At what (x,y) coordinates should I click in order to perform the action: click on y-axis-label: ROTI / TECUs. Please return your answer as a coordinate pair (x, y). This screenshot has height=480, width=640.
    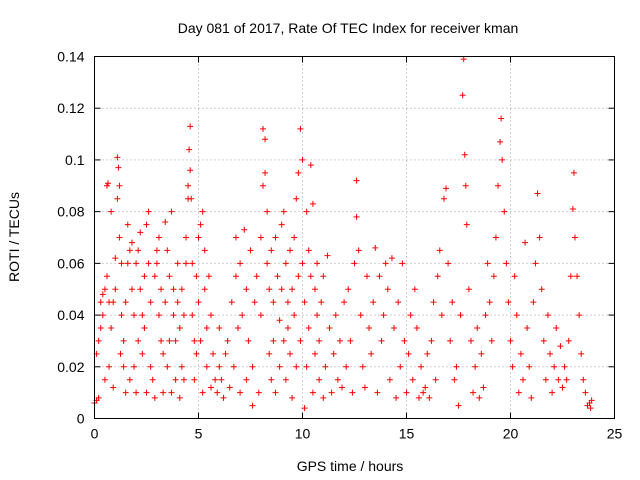
    Looking at the image, I should click on (14, 237).